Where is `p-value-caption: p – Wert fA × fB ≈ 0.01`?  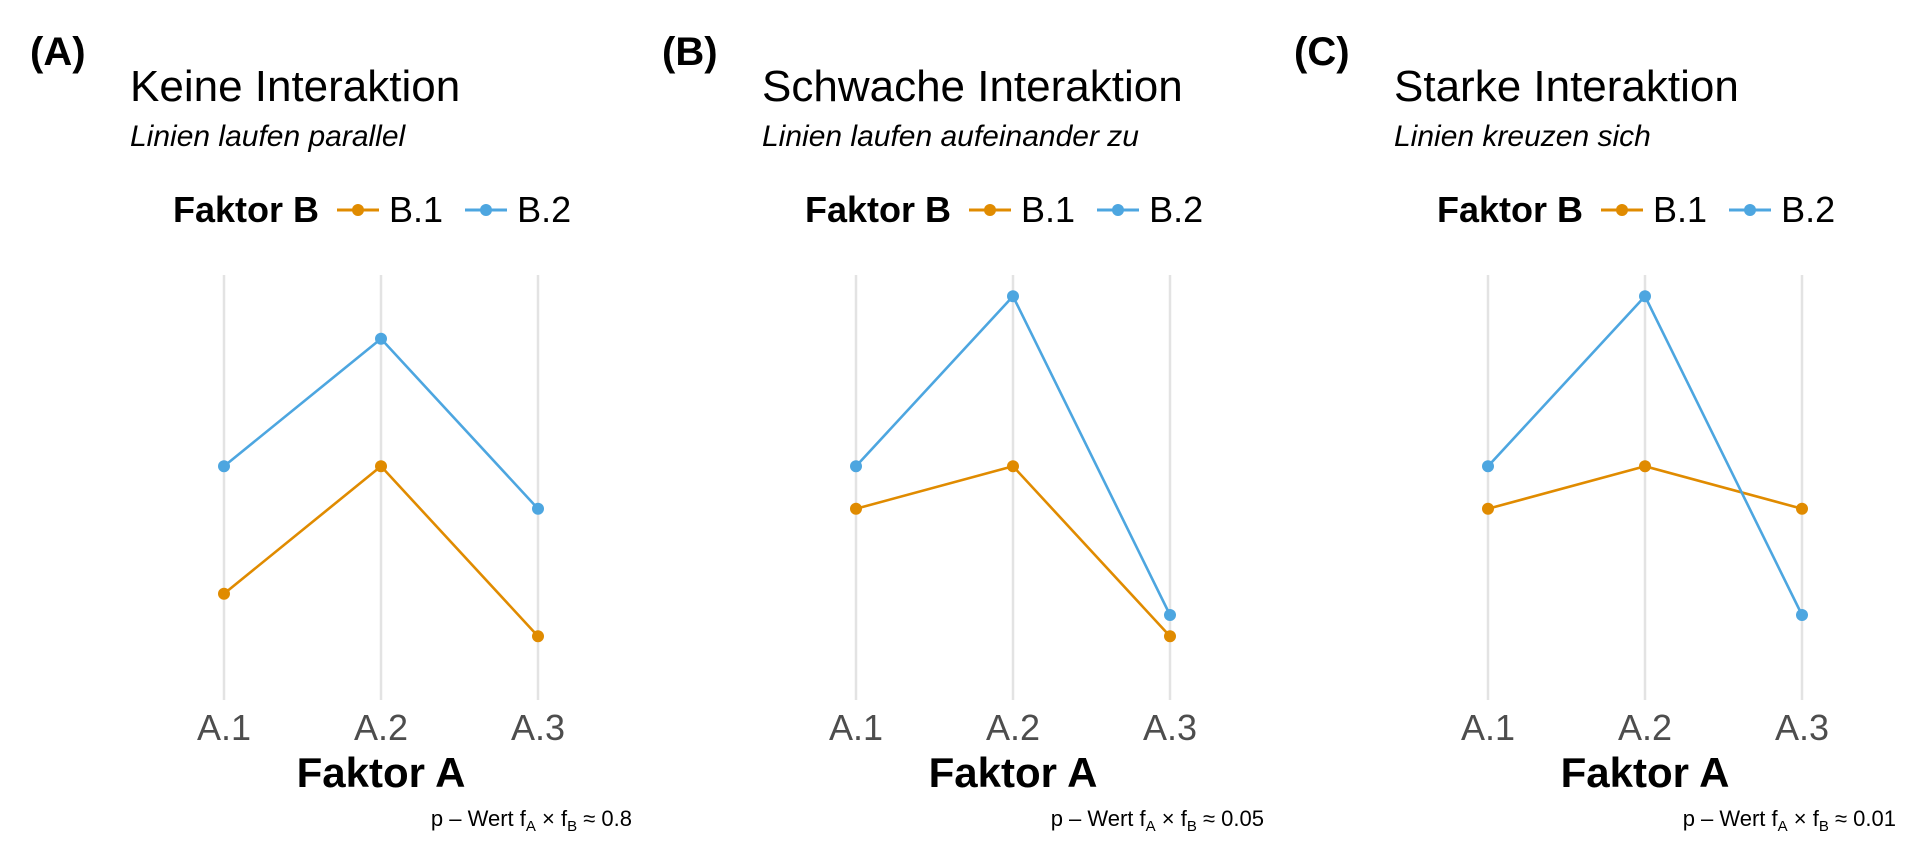
p-value-caption: p – Wert fA × fB ≈ 0.01 is located at coordinates (1789, 820).